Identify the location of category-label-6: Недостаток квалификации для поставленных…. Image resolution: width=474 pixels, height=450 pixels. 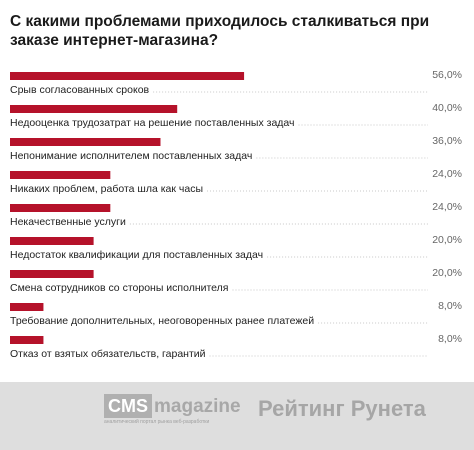
(136, 255).